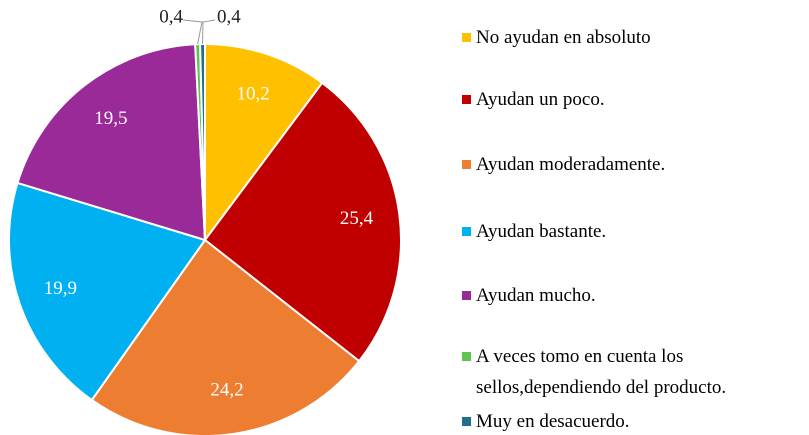 This screenshot has height=435, width=809. Describe the element at coordinates (563, 37) in the screenshot. I see `legend-label: No ayudan en absoluto` at that location.